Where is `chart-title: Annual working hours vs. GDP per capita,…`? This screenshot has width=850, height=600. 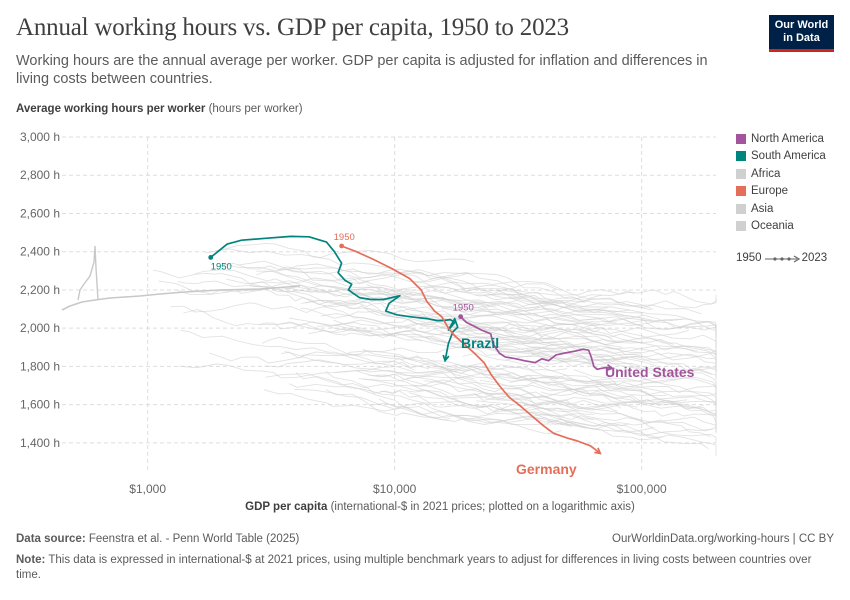
chart-title: Annual working hours vs. GDP per capita,… is located at coordinates (292, 27).